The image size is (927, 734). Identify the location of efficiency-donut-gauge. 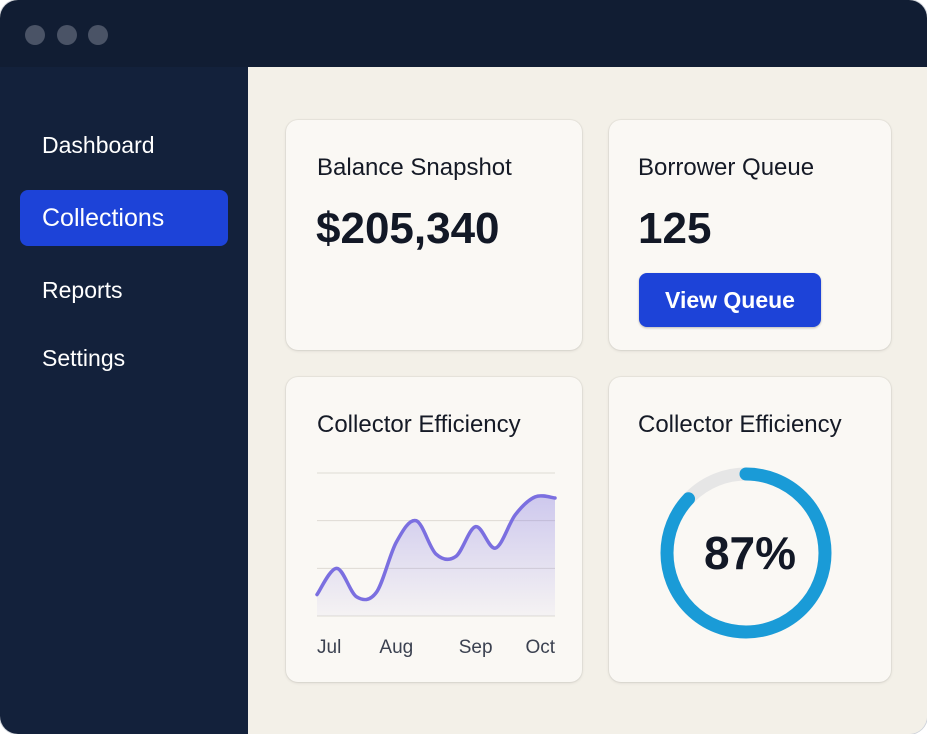
(746, 553).